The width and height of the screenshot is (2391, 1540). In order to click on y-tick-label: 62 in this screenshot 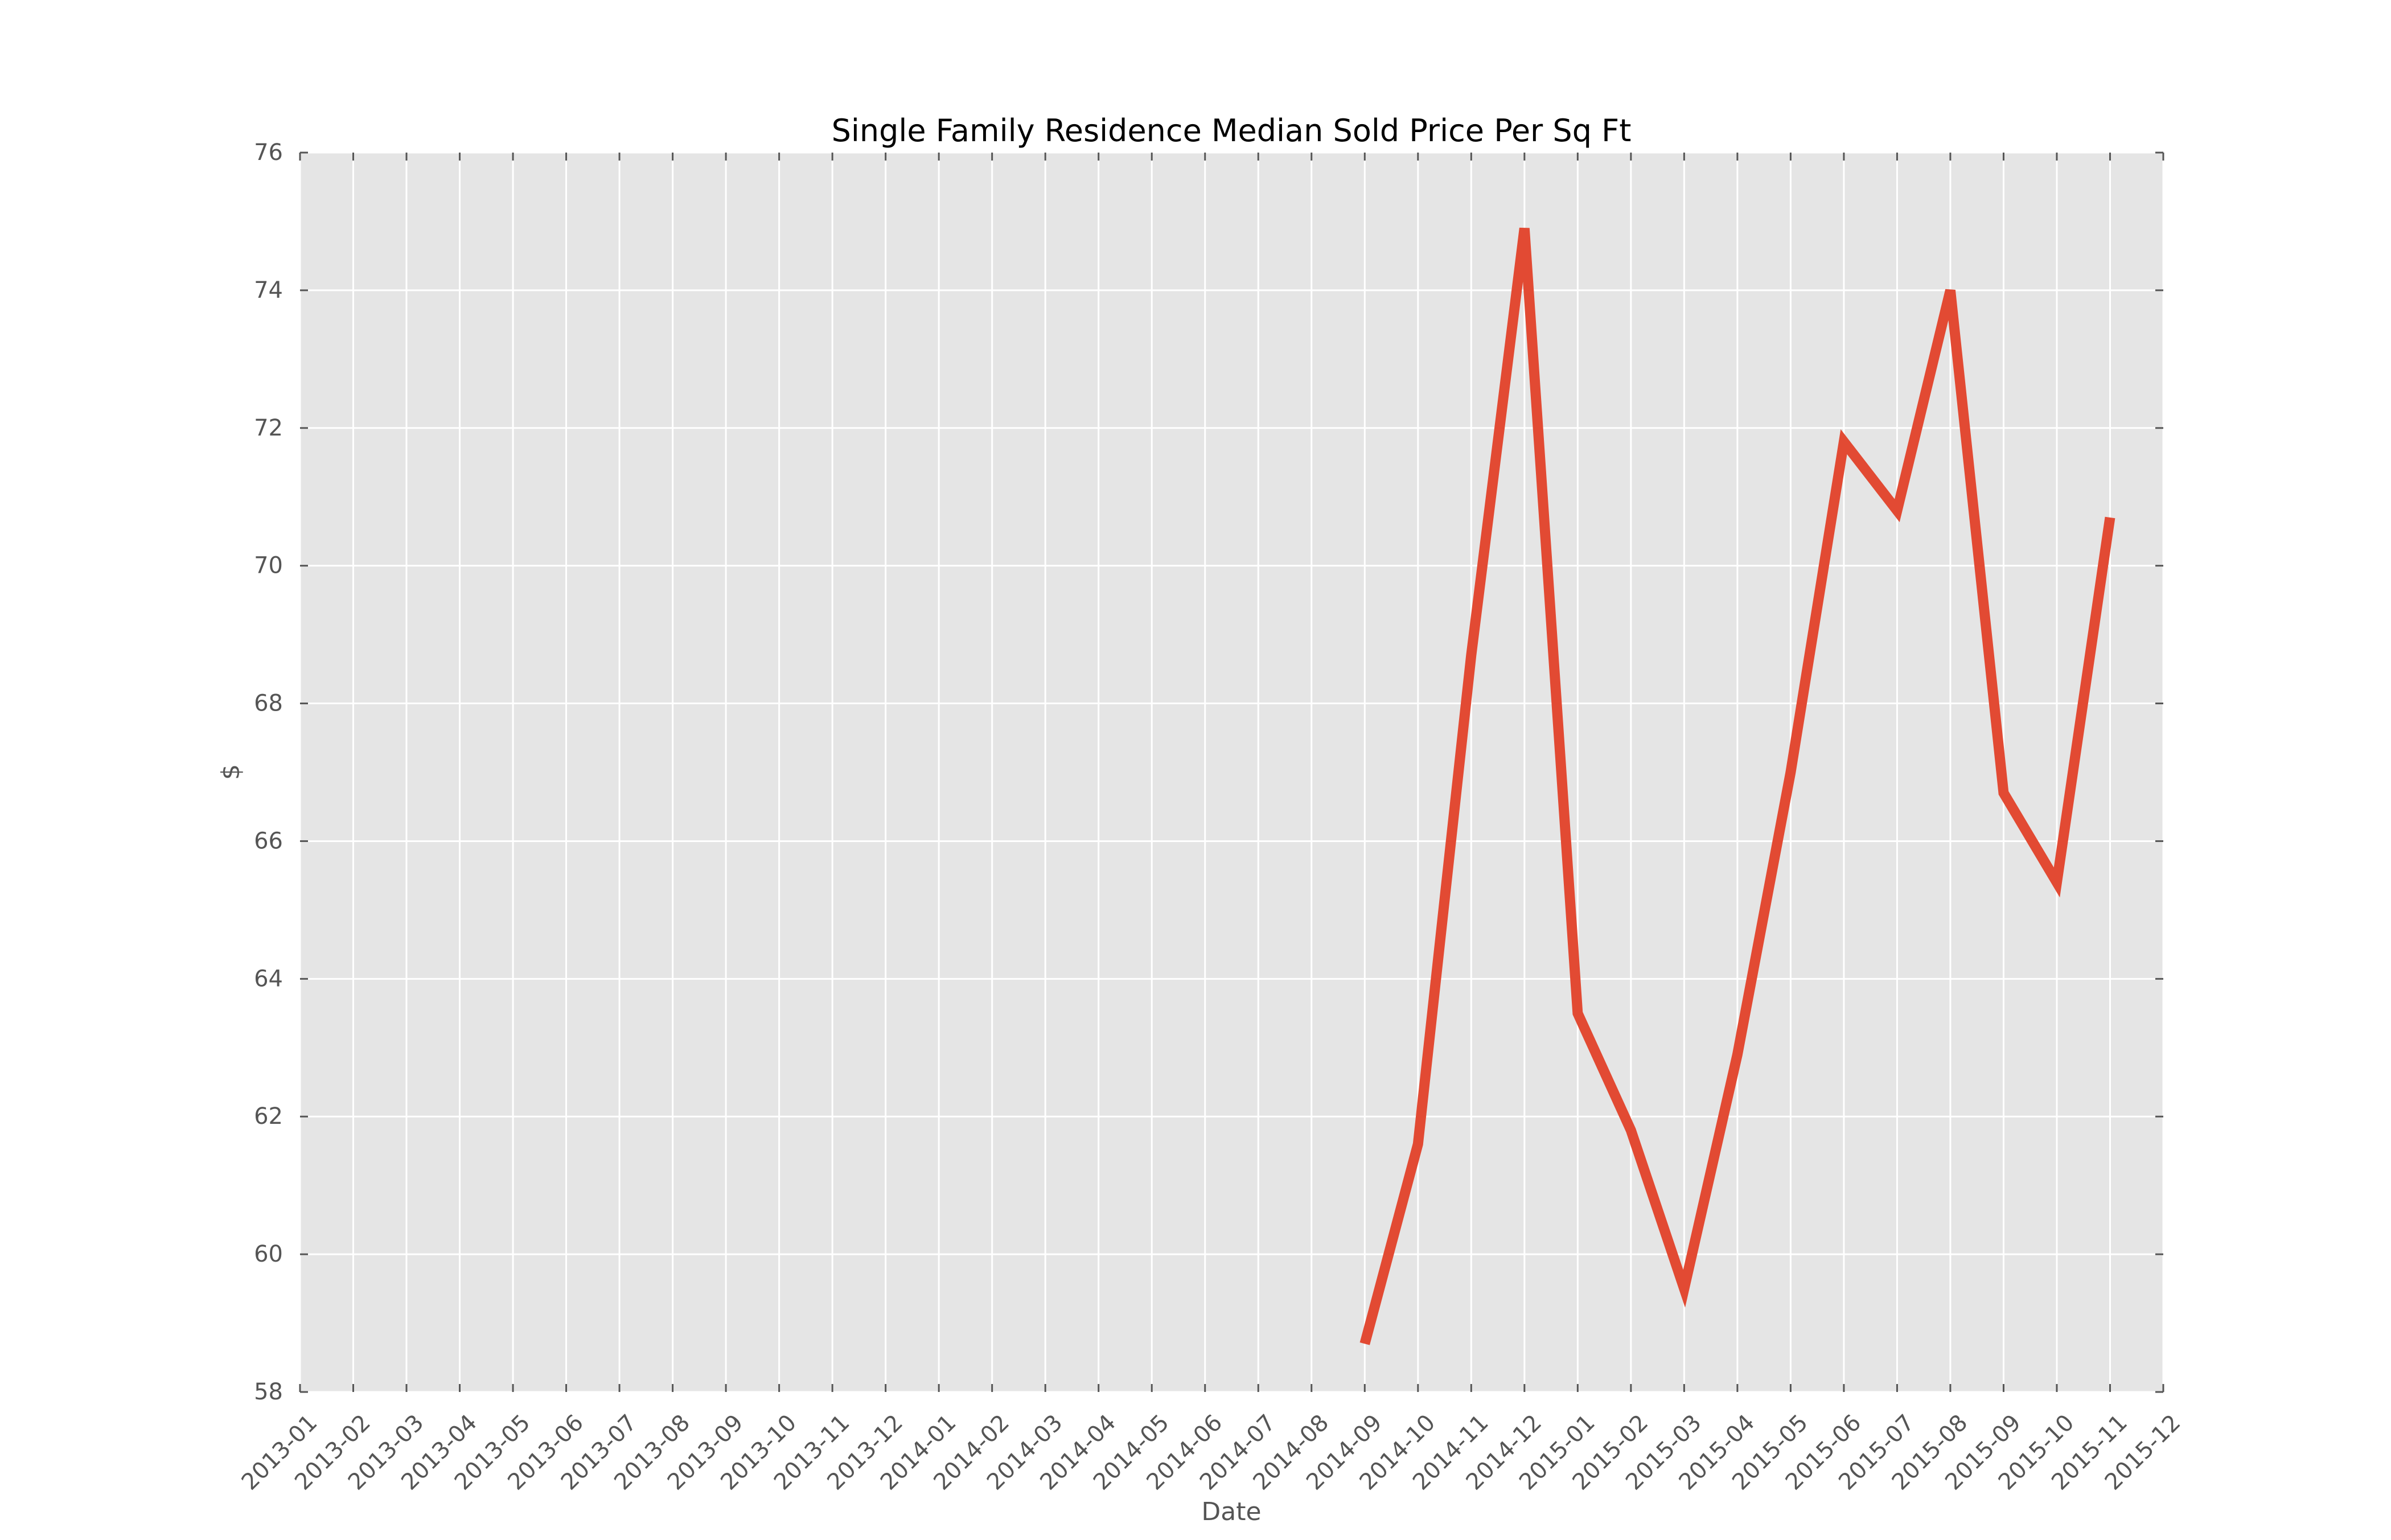, I will do `click(268, 1116)`.